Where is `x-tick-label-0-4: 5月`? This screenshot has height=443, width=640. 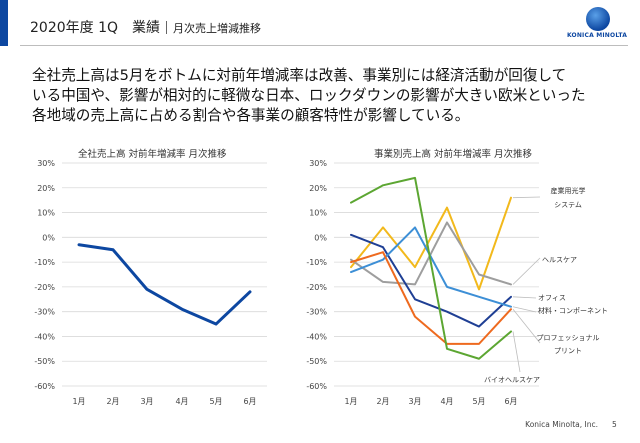 x-tick-label-0-4: 5月 is located at coordinates (215, 401).